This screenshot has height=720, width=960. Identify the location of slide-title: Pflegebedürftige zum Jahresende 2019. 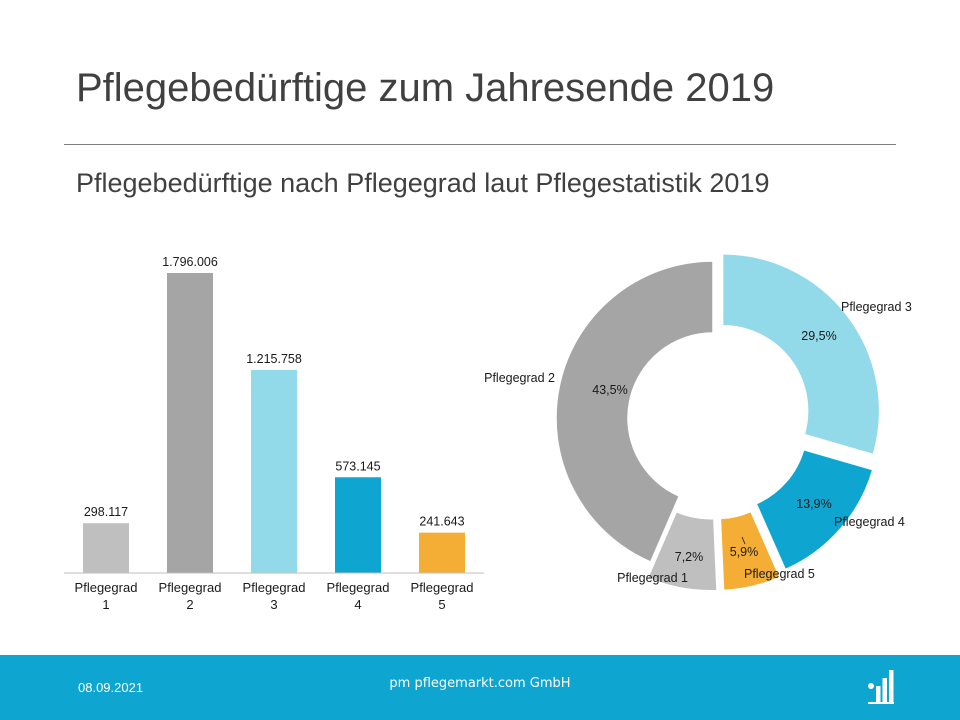
(425, 88).